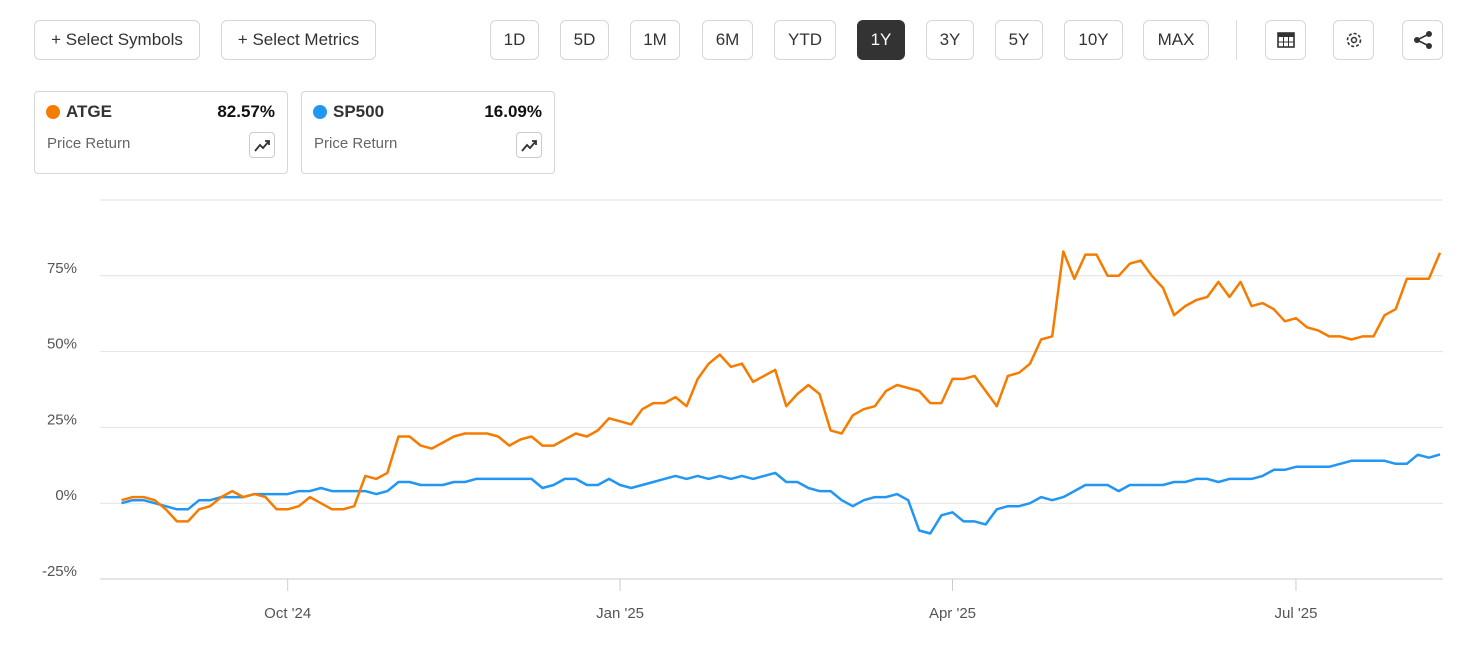  I want to click on table-button, so click(1285, 40).